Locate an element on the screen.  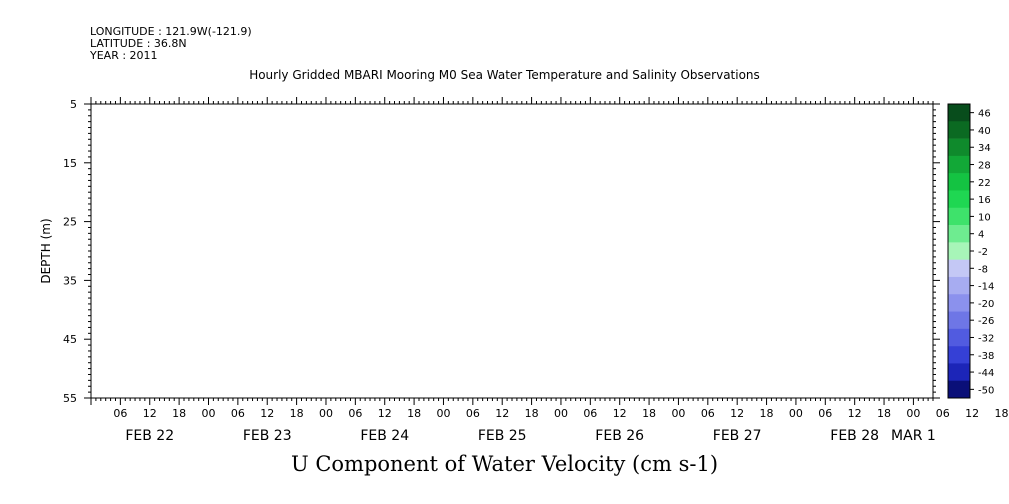
longitude-label: LONGITUDE : 121.9W(-121.9) is located at coordinates (171, 31).